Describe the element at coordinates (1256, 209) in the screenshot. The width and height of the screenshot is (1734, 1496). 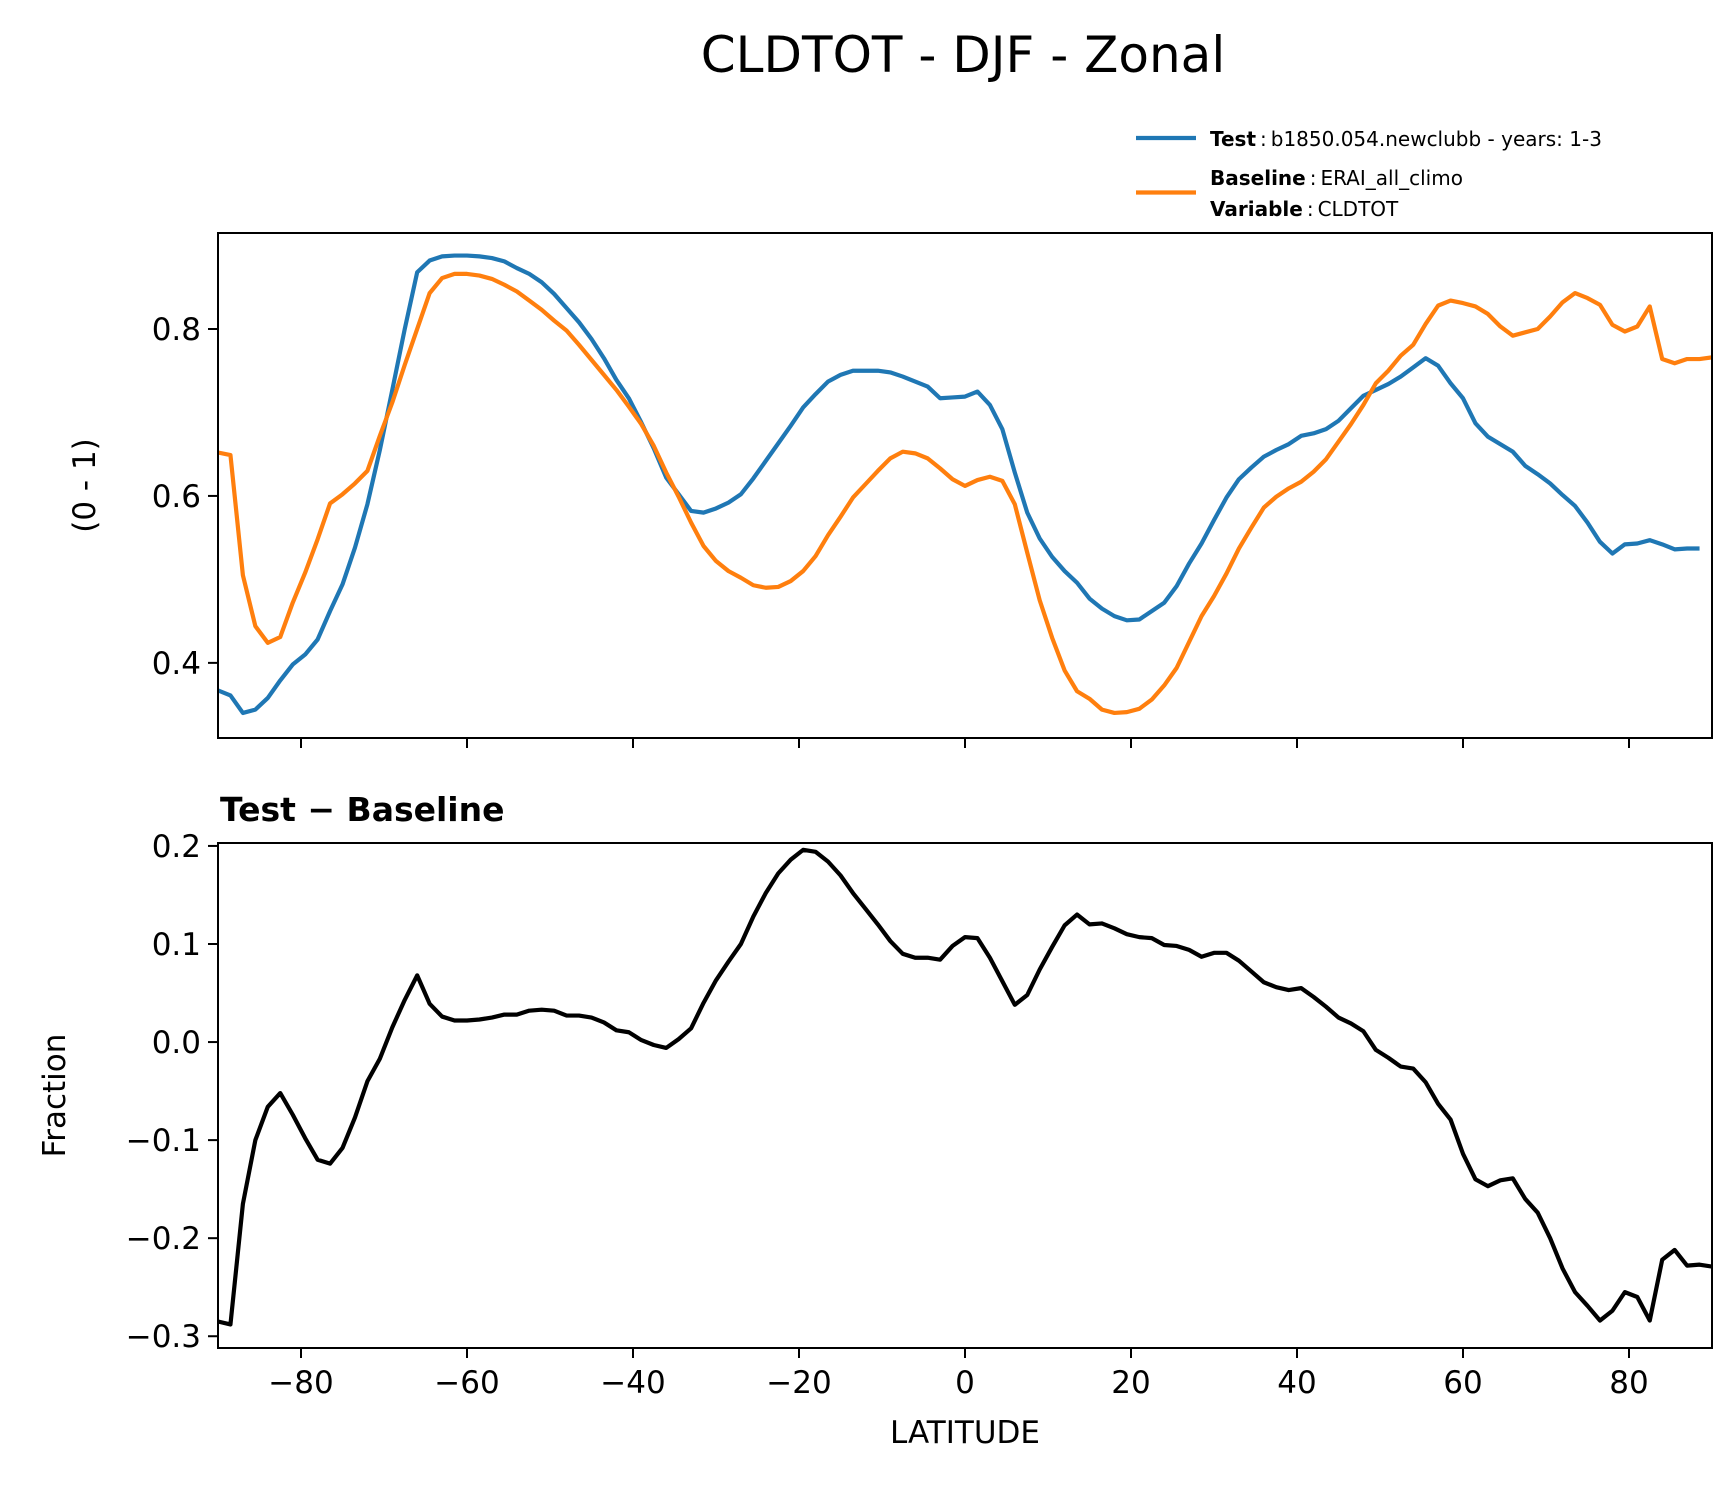
I see `legend-key: Variable` at that location.